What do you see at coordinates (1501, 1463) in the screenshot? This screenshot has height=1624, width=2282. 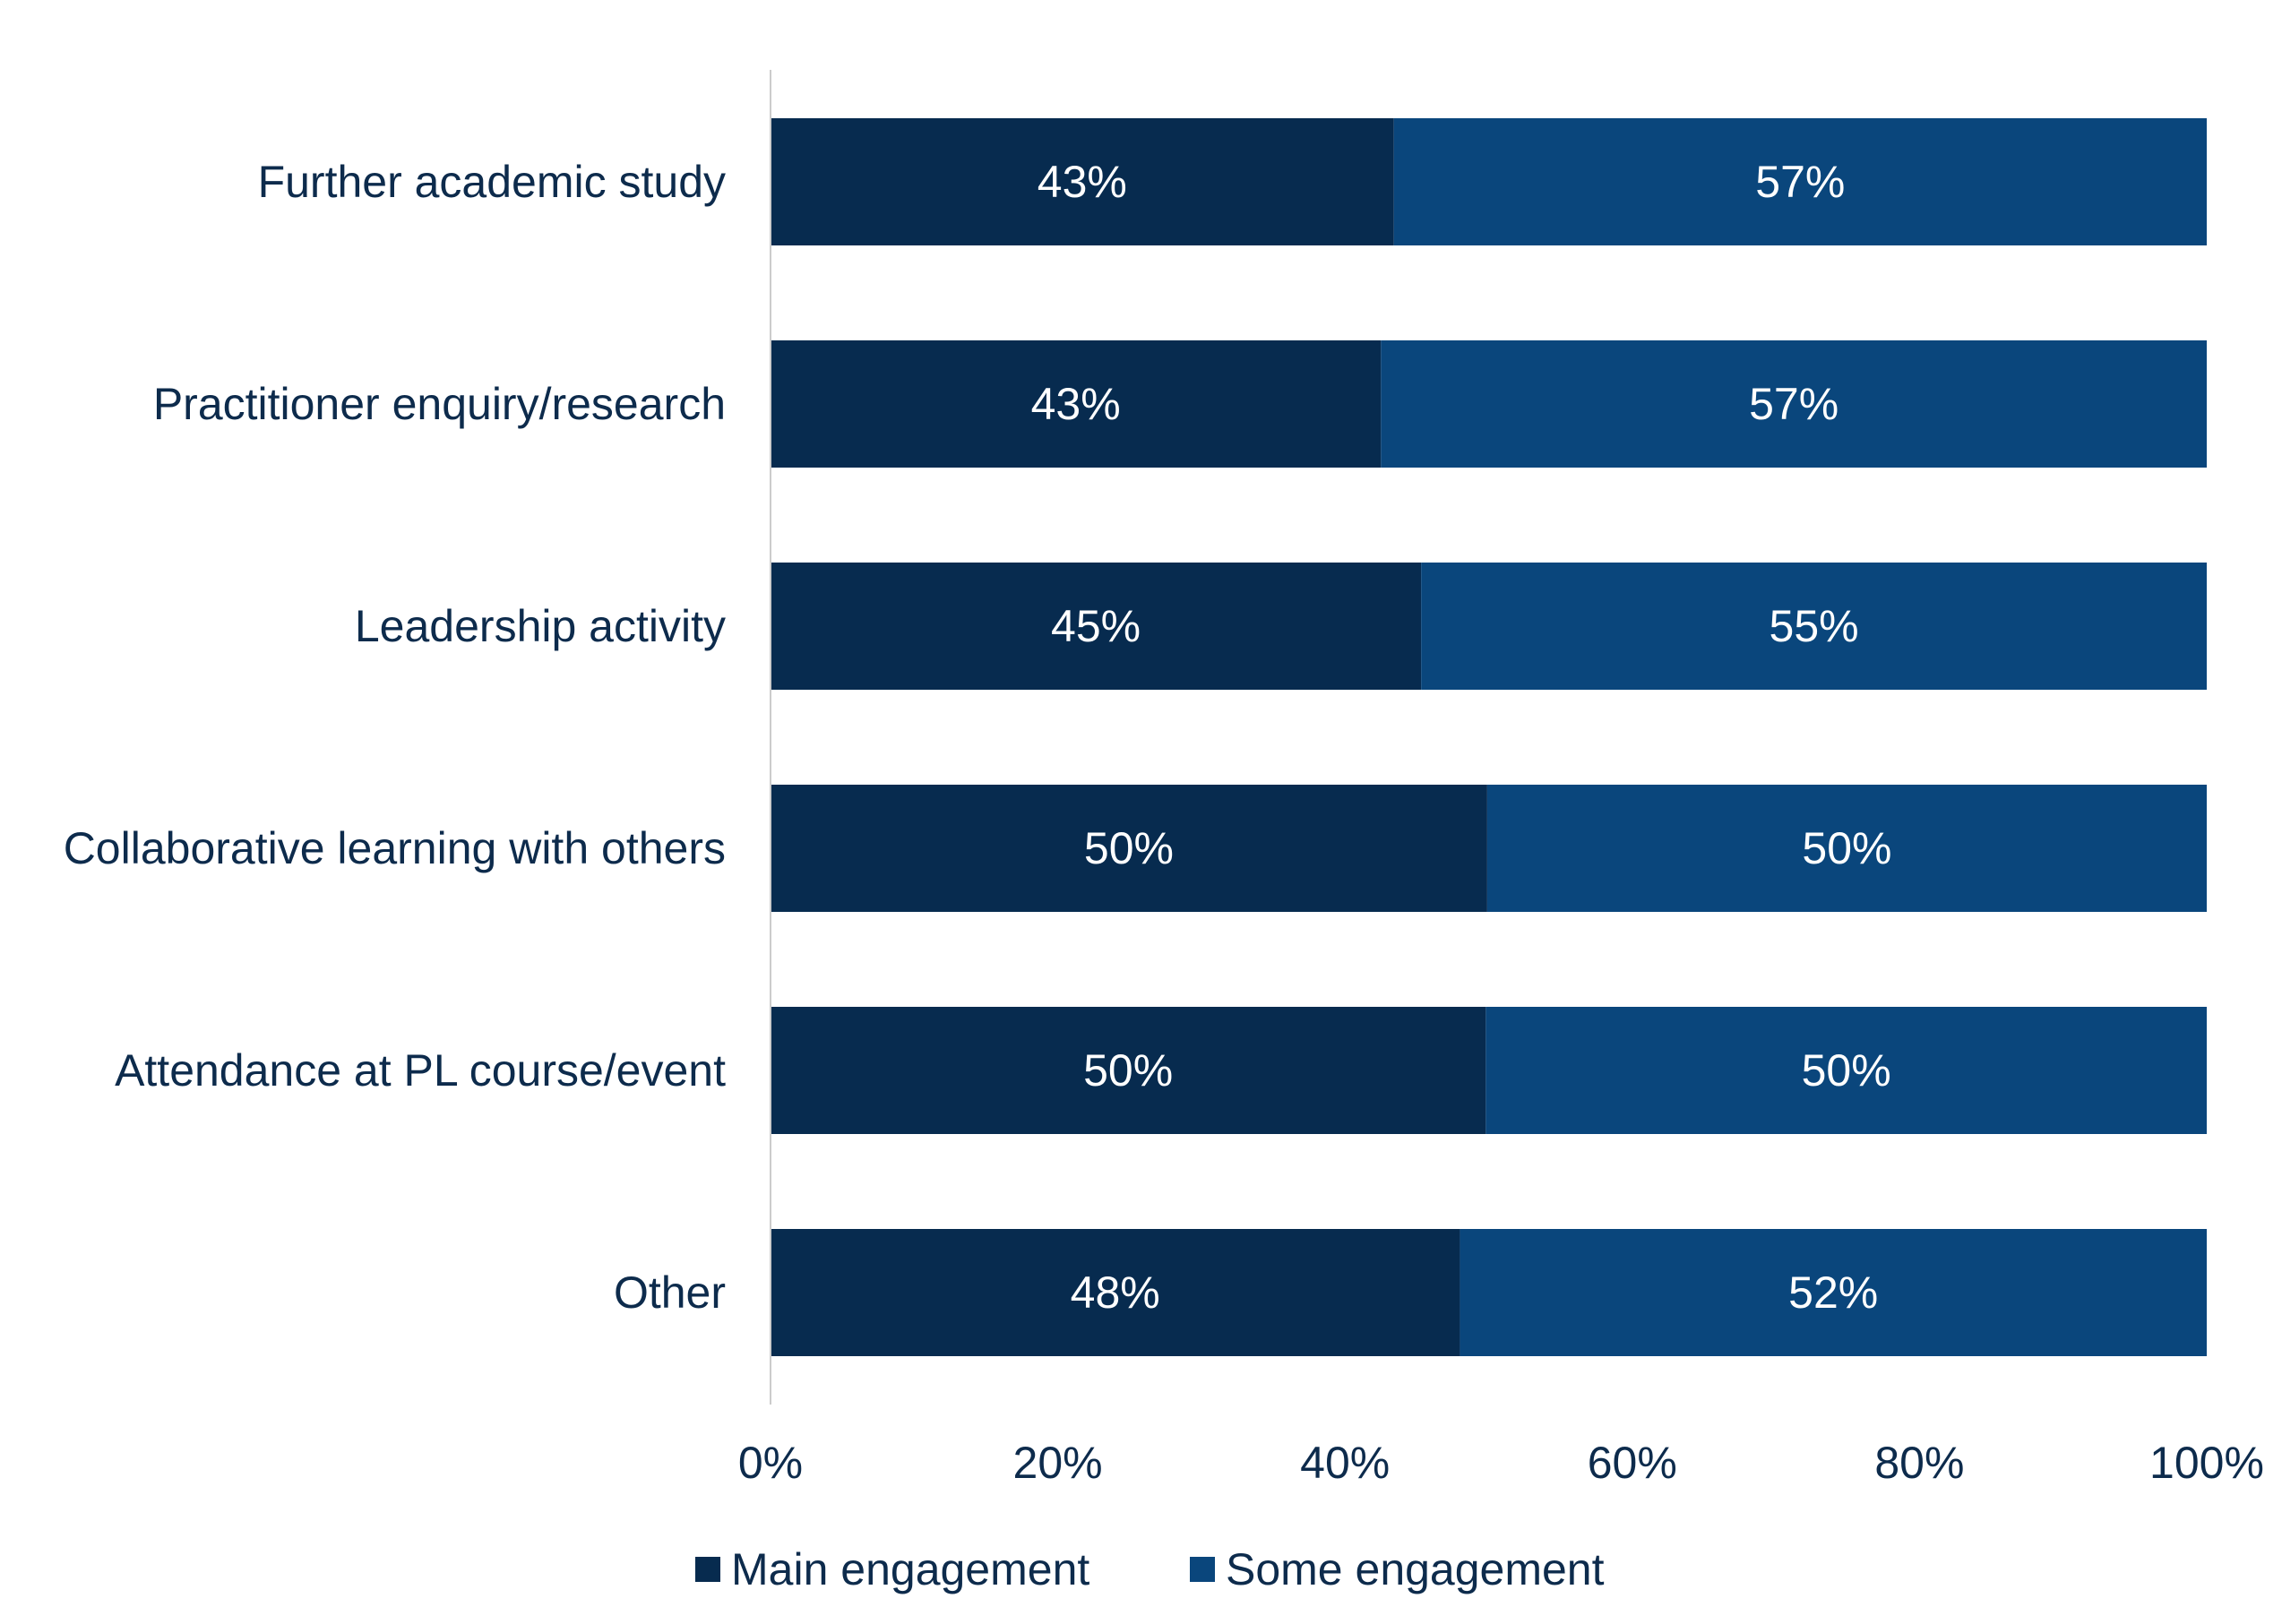 I see `x-axis-ticks: 0% 20% 40% 60% 80% 100%` at bounding box center [1501, 1463].